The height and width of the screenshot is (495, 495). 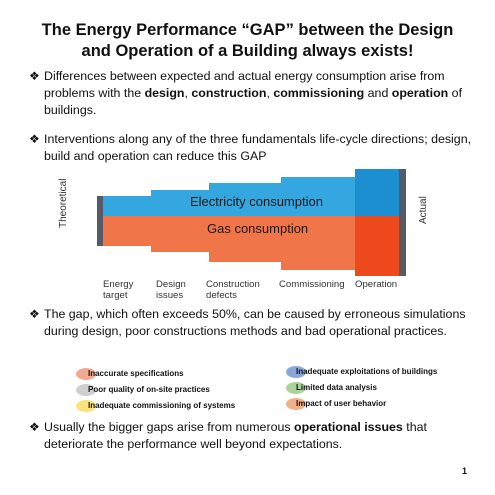 I want to click on legend-user-behavior: Impact of user behavior, so click(x=341, y=403).